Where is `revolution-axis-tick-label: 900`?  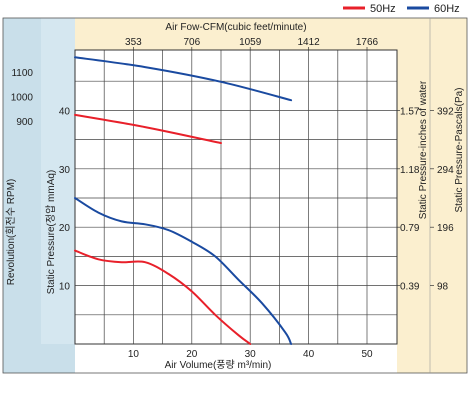 revolution-axis-tick-label: 900 is located at coordinates (24, 122).